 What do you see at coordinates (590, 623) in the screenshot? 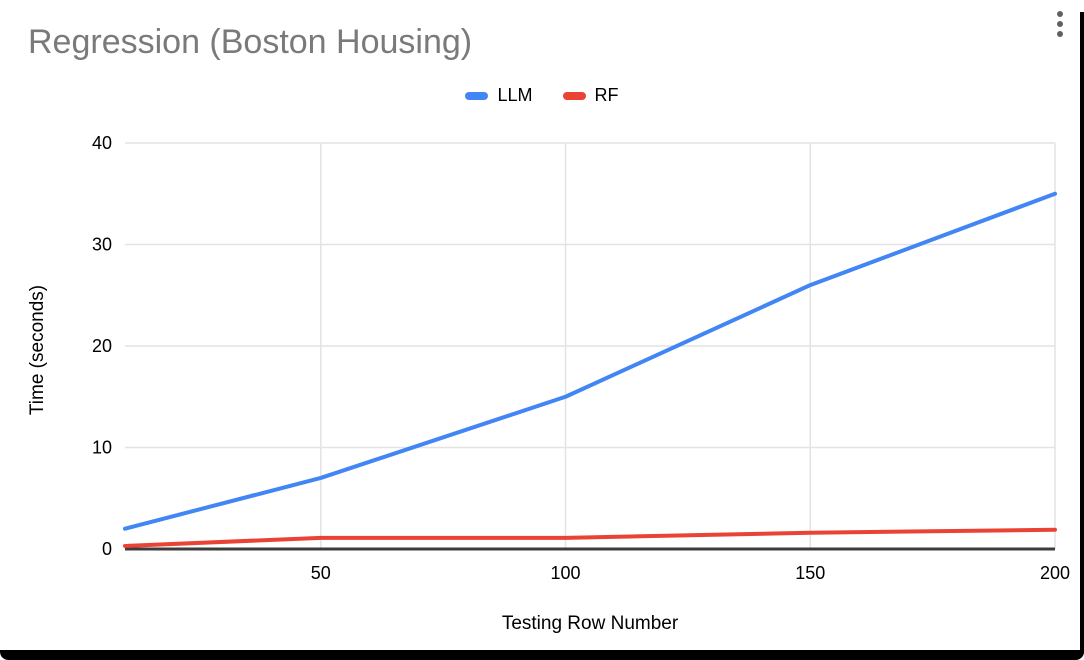
I see `x-axis-title: Testing Row Number` at bounding box center [590, 623].